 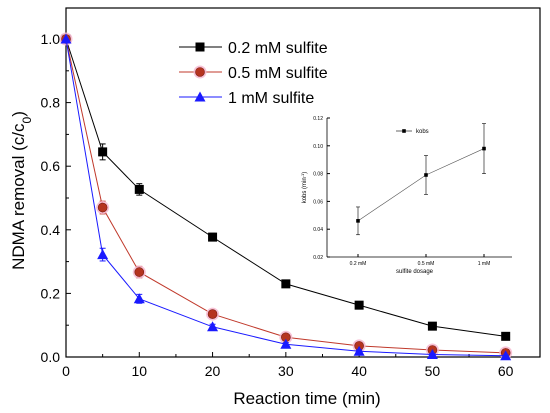 I want to click on inset-y-tick-label: 0.12, so click(x=318, y=119).